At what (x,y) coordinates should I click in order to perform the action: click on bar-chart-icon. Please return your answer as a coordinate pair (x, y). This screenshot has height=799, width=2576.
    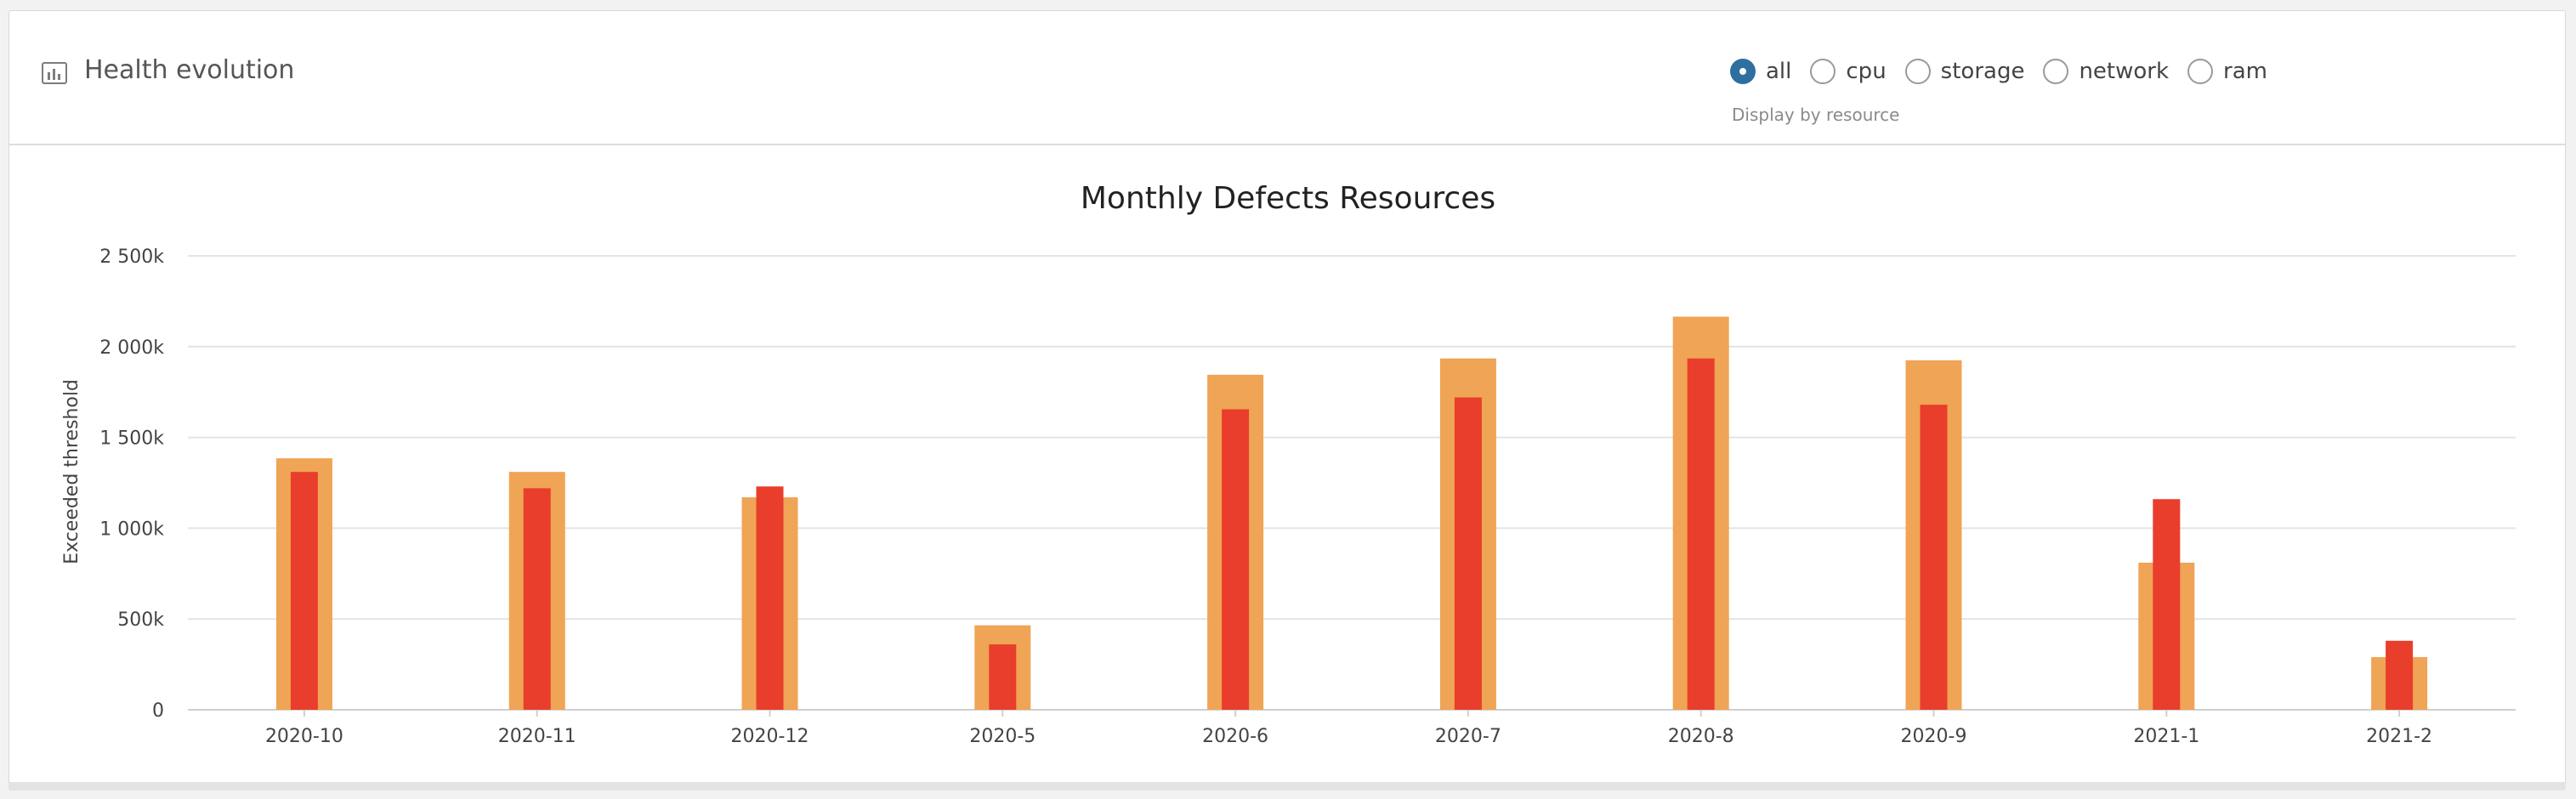
    Looking at the image, I should click on (55, 73).